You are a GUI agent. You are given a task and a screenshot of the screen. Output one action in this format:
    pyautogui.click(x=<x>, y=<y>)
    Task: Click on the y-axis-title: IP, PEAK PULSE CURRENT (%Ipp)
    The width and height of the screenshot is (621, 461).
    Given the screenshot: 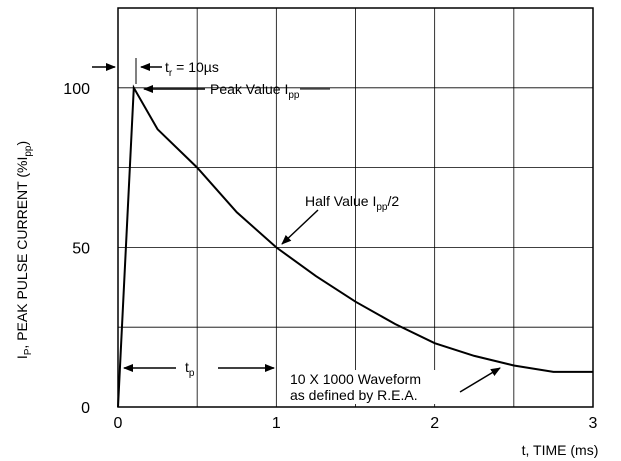 What is the action you would take?
    pyautogui.click(x=24, y=250)
    